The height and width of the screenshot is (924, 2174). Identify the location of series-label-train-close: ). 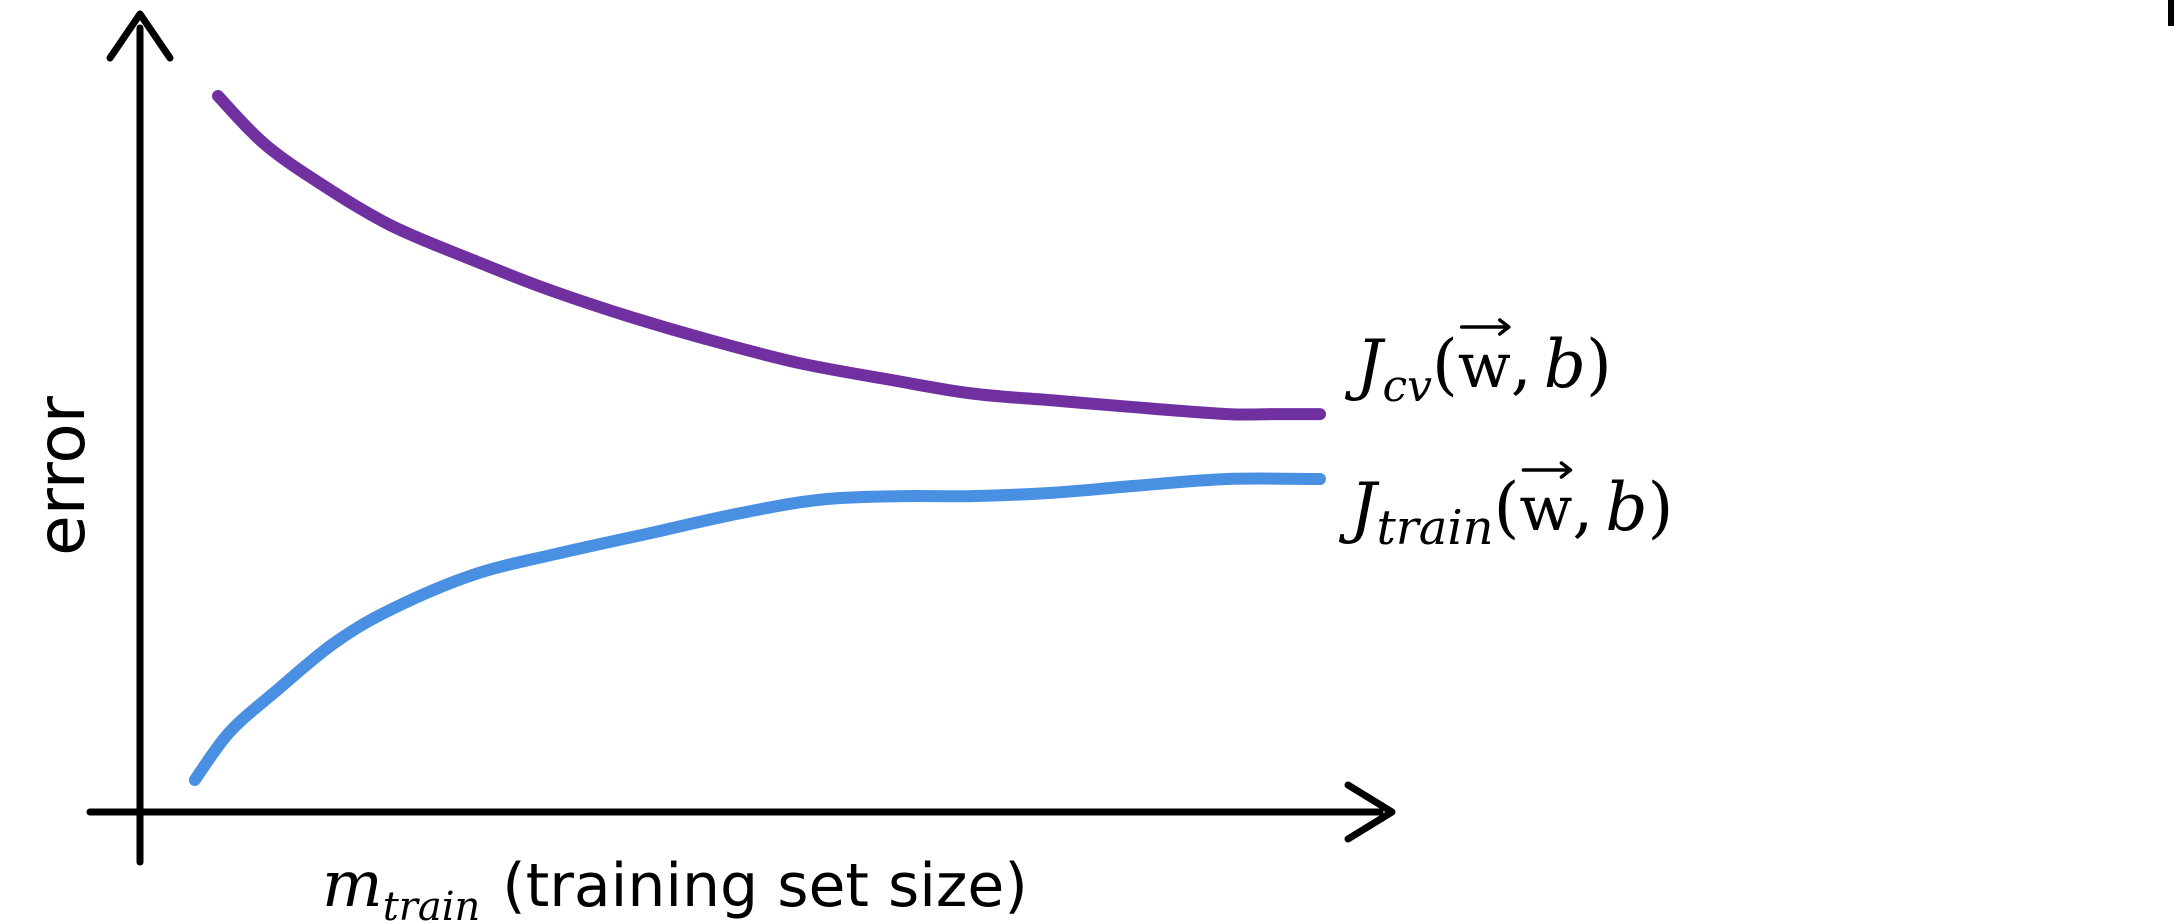
(1661, 507).